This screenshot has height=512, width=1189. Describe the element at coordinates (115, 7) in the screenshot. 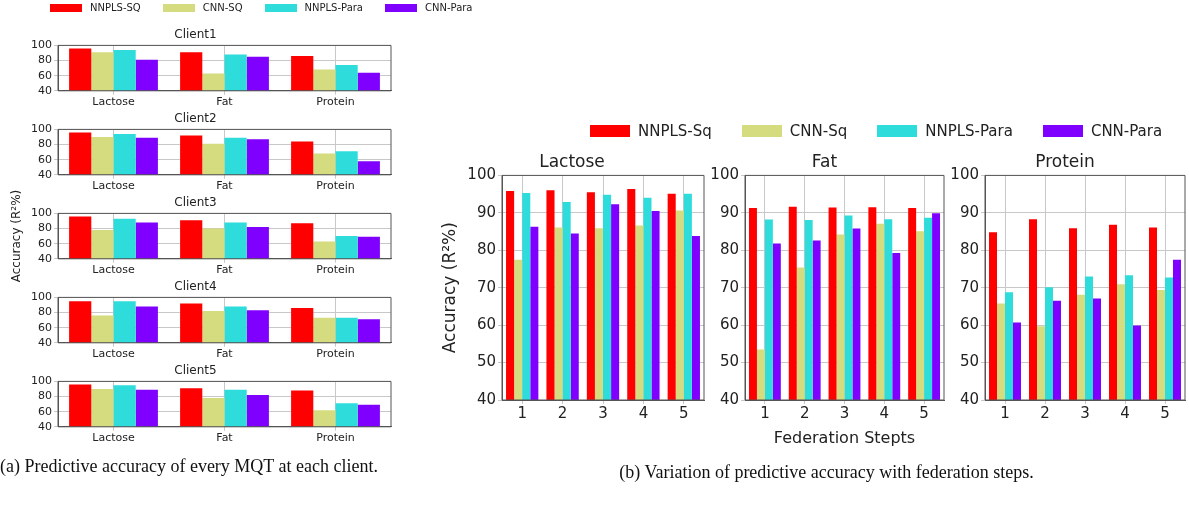

I see `legend-label: NNPLS-SQ` at that location.